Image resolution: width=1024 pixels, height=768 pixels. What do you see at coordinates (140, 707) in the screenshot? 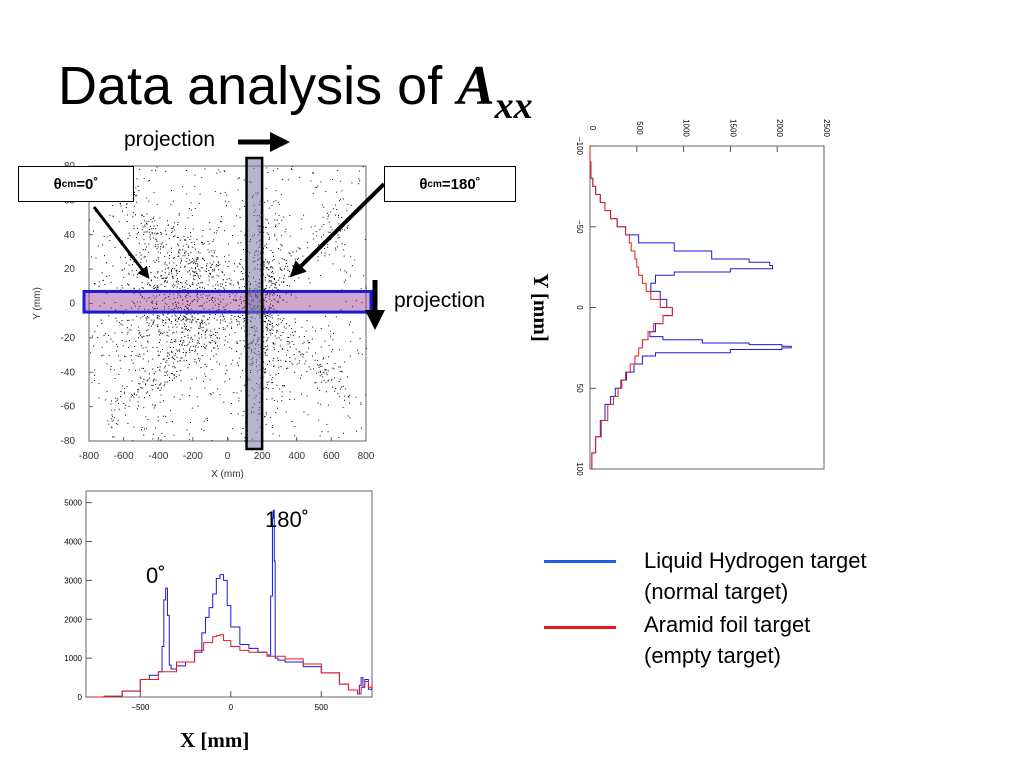
I see `hist-x-tick-label: −500` at bounding box center [140, 707].